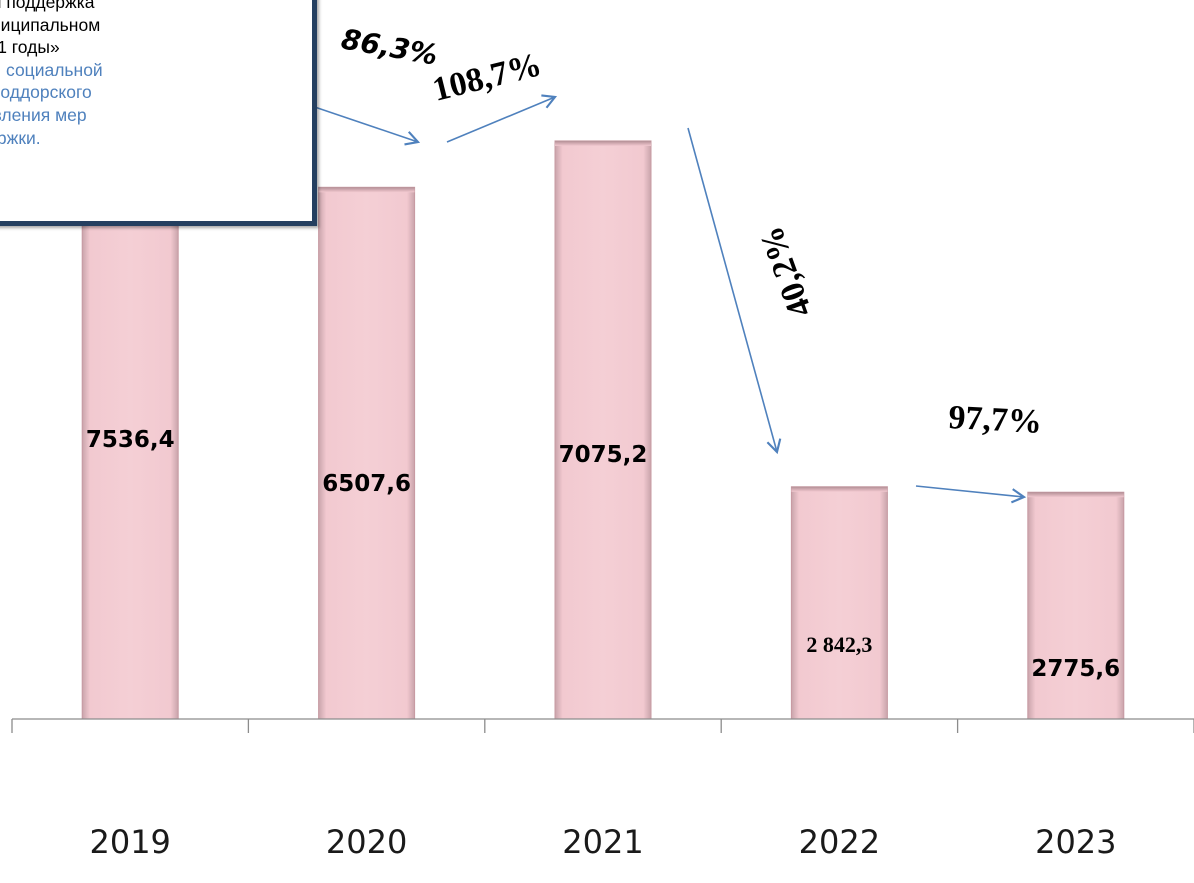  What do you see at coordinates (786, 271) in the screenshot?
I see `pct-label-3: 40,2%` at bounding box center [786, 271].